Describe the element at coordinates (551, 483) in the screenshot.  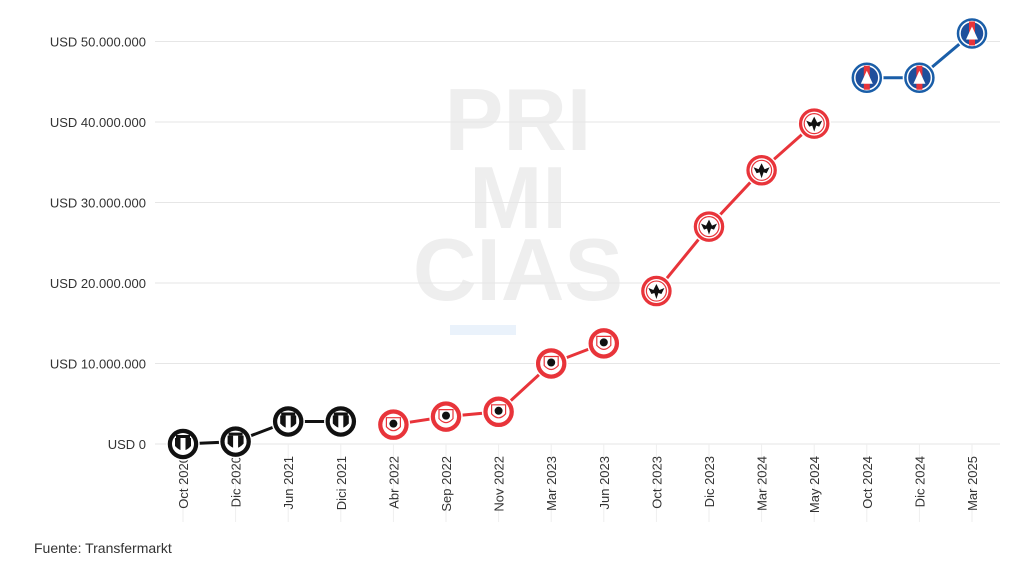
I see `x-tick-label: Mar 2023` at that location.